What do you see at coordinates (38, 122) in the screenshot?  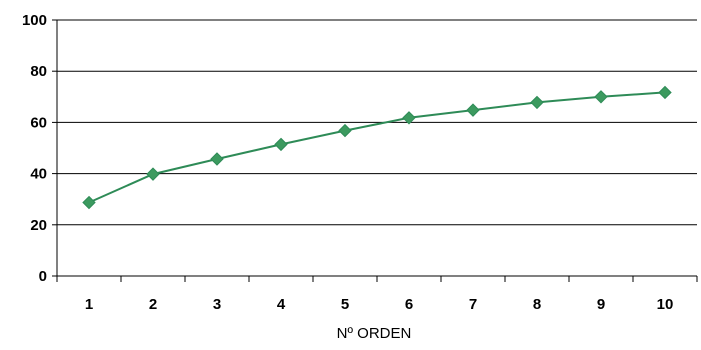 I see `y-tick-label: 60` at bounding box center [38, 122].